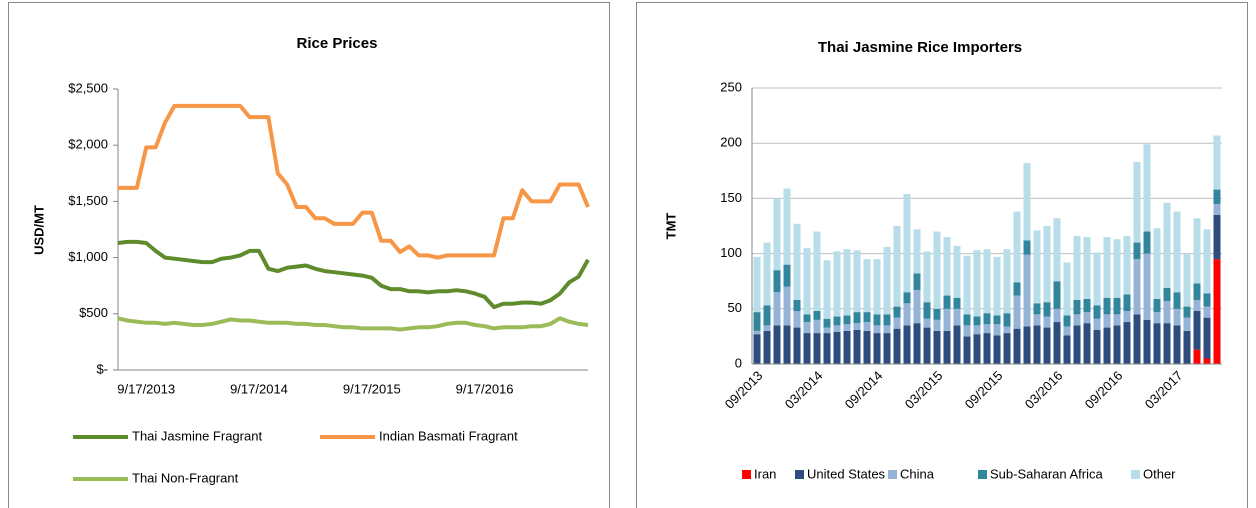 Image resolution: width=1256 pixels, height=508 pixels. I want to click on x-tick-label: 9/17/2014, so click(259, 388).